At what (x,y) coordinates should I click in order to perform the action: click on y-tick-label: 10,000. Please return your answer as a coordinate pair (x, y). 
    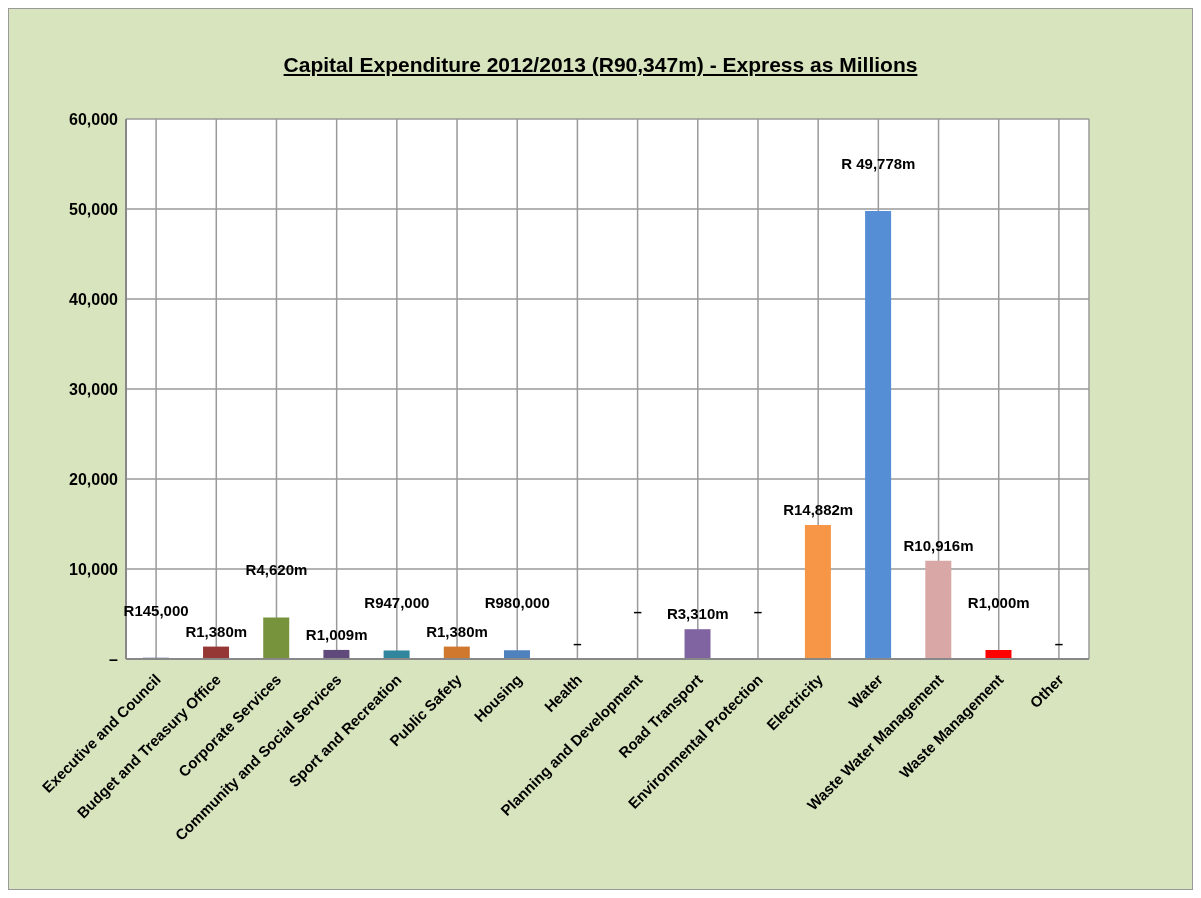
    Looking at the image, I should click on (94, 569).